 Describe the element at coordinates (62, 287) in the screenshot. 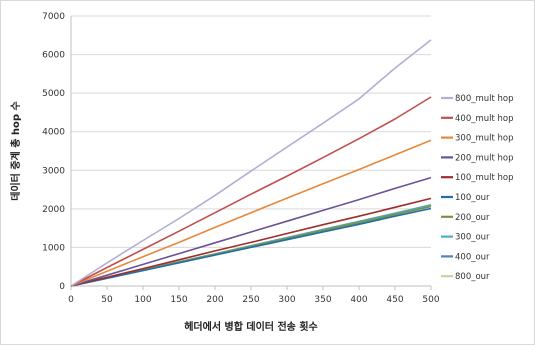

I see `y-tick-label: 0` at that location.